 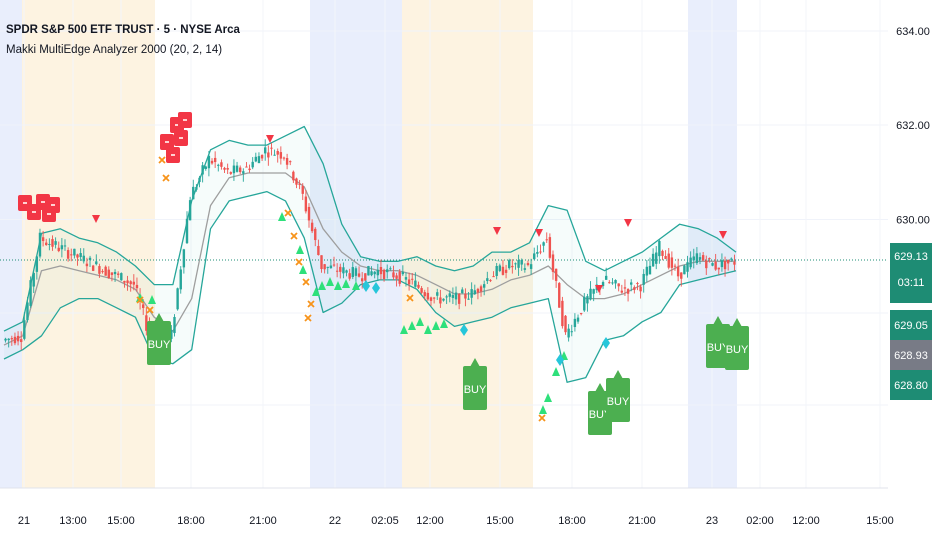 What do you see at coordinates (911, 283) in the screenshot?
I see `countdown-text: 03:11` at bounding box center [911, 283].